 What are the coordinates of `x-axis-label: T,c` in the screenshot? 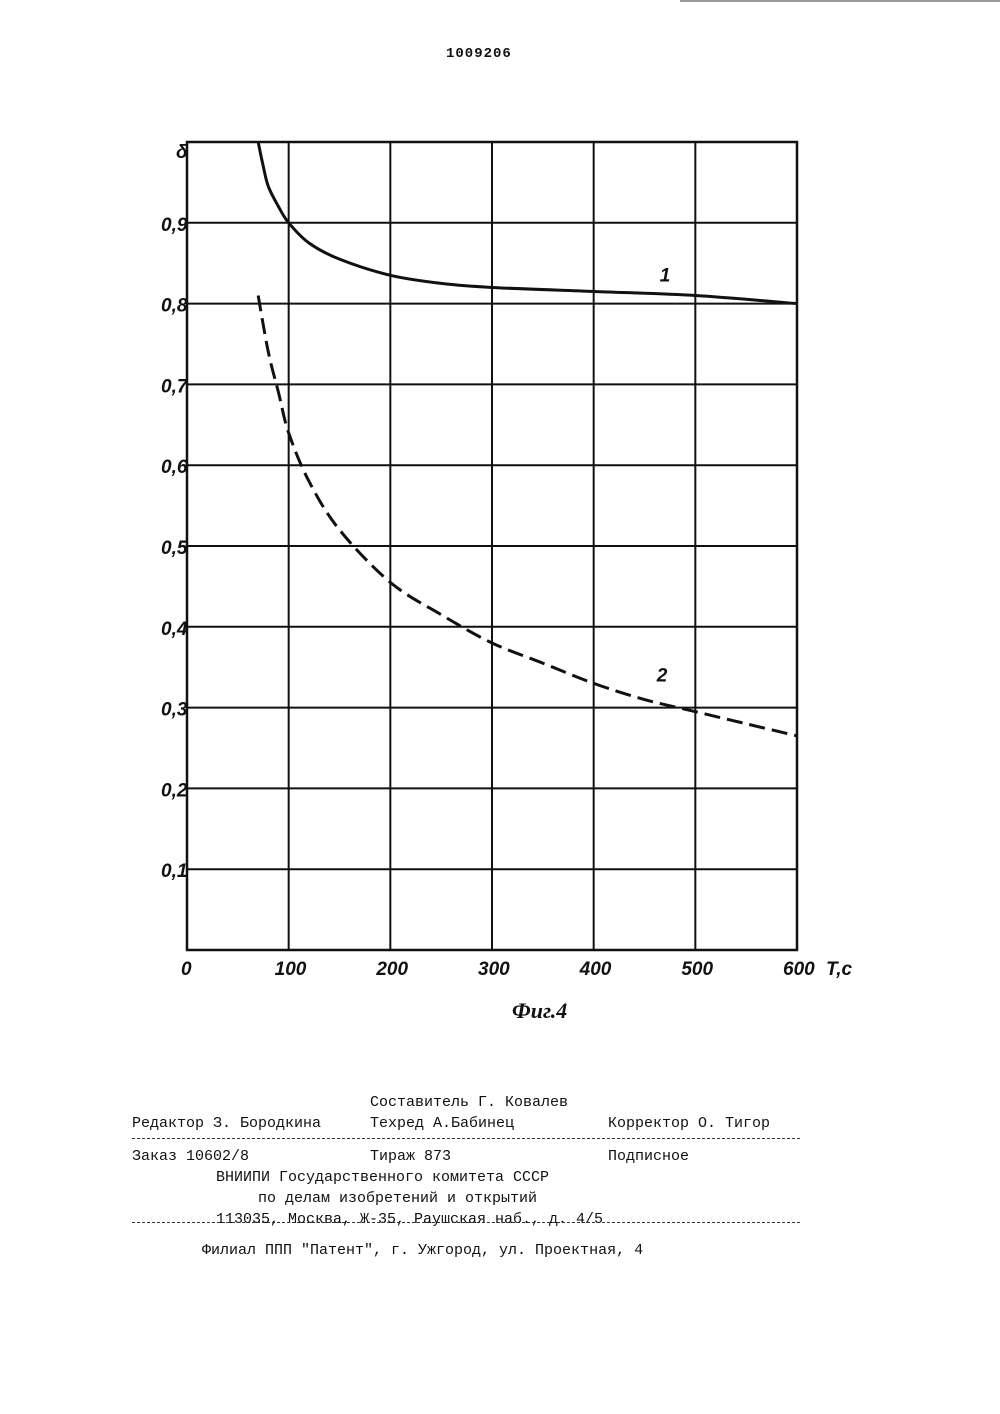 It's located at (839, 969).